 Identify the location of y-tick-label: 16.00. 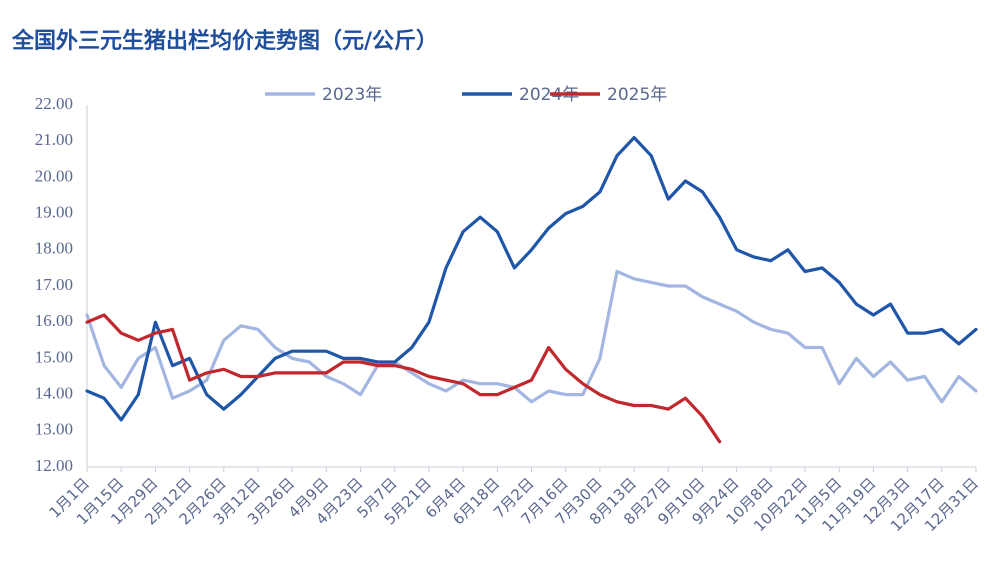
(54, 320).